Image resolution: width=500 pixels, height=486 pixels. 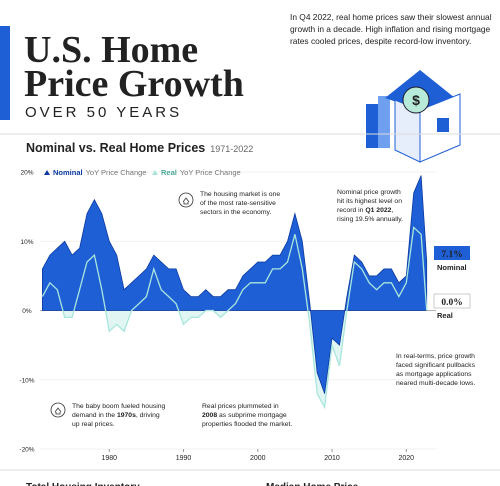 What do you see at coordinates (407, 458) in the screenshot?
I see `x-tick-label: 2020` at bounding box center [407, 458].